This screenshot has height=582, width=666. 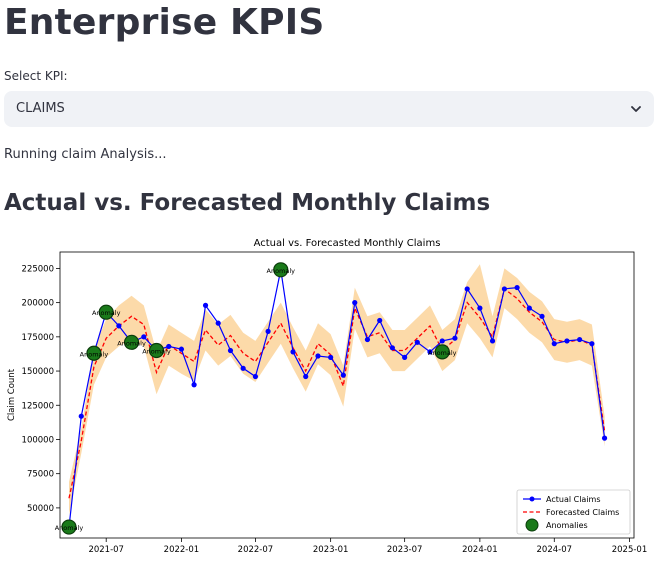 I want to click on y-tick-label: 150000, so click(x=38, y=372).